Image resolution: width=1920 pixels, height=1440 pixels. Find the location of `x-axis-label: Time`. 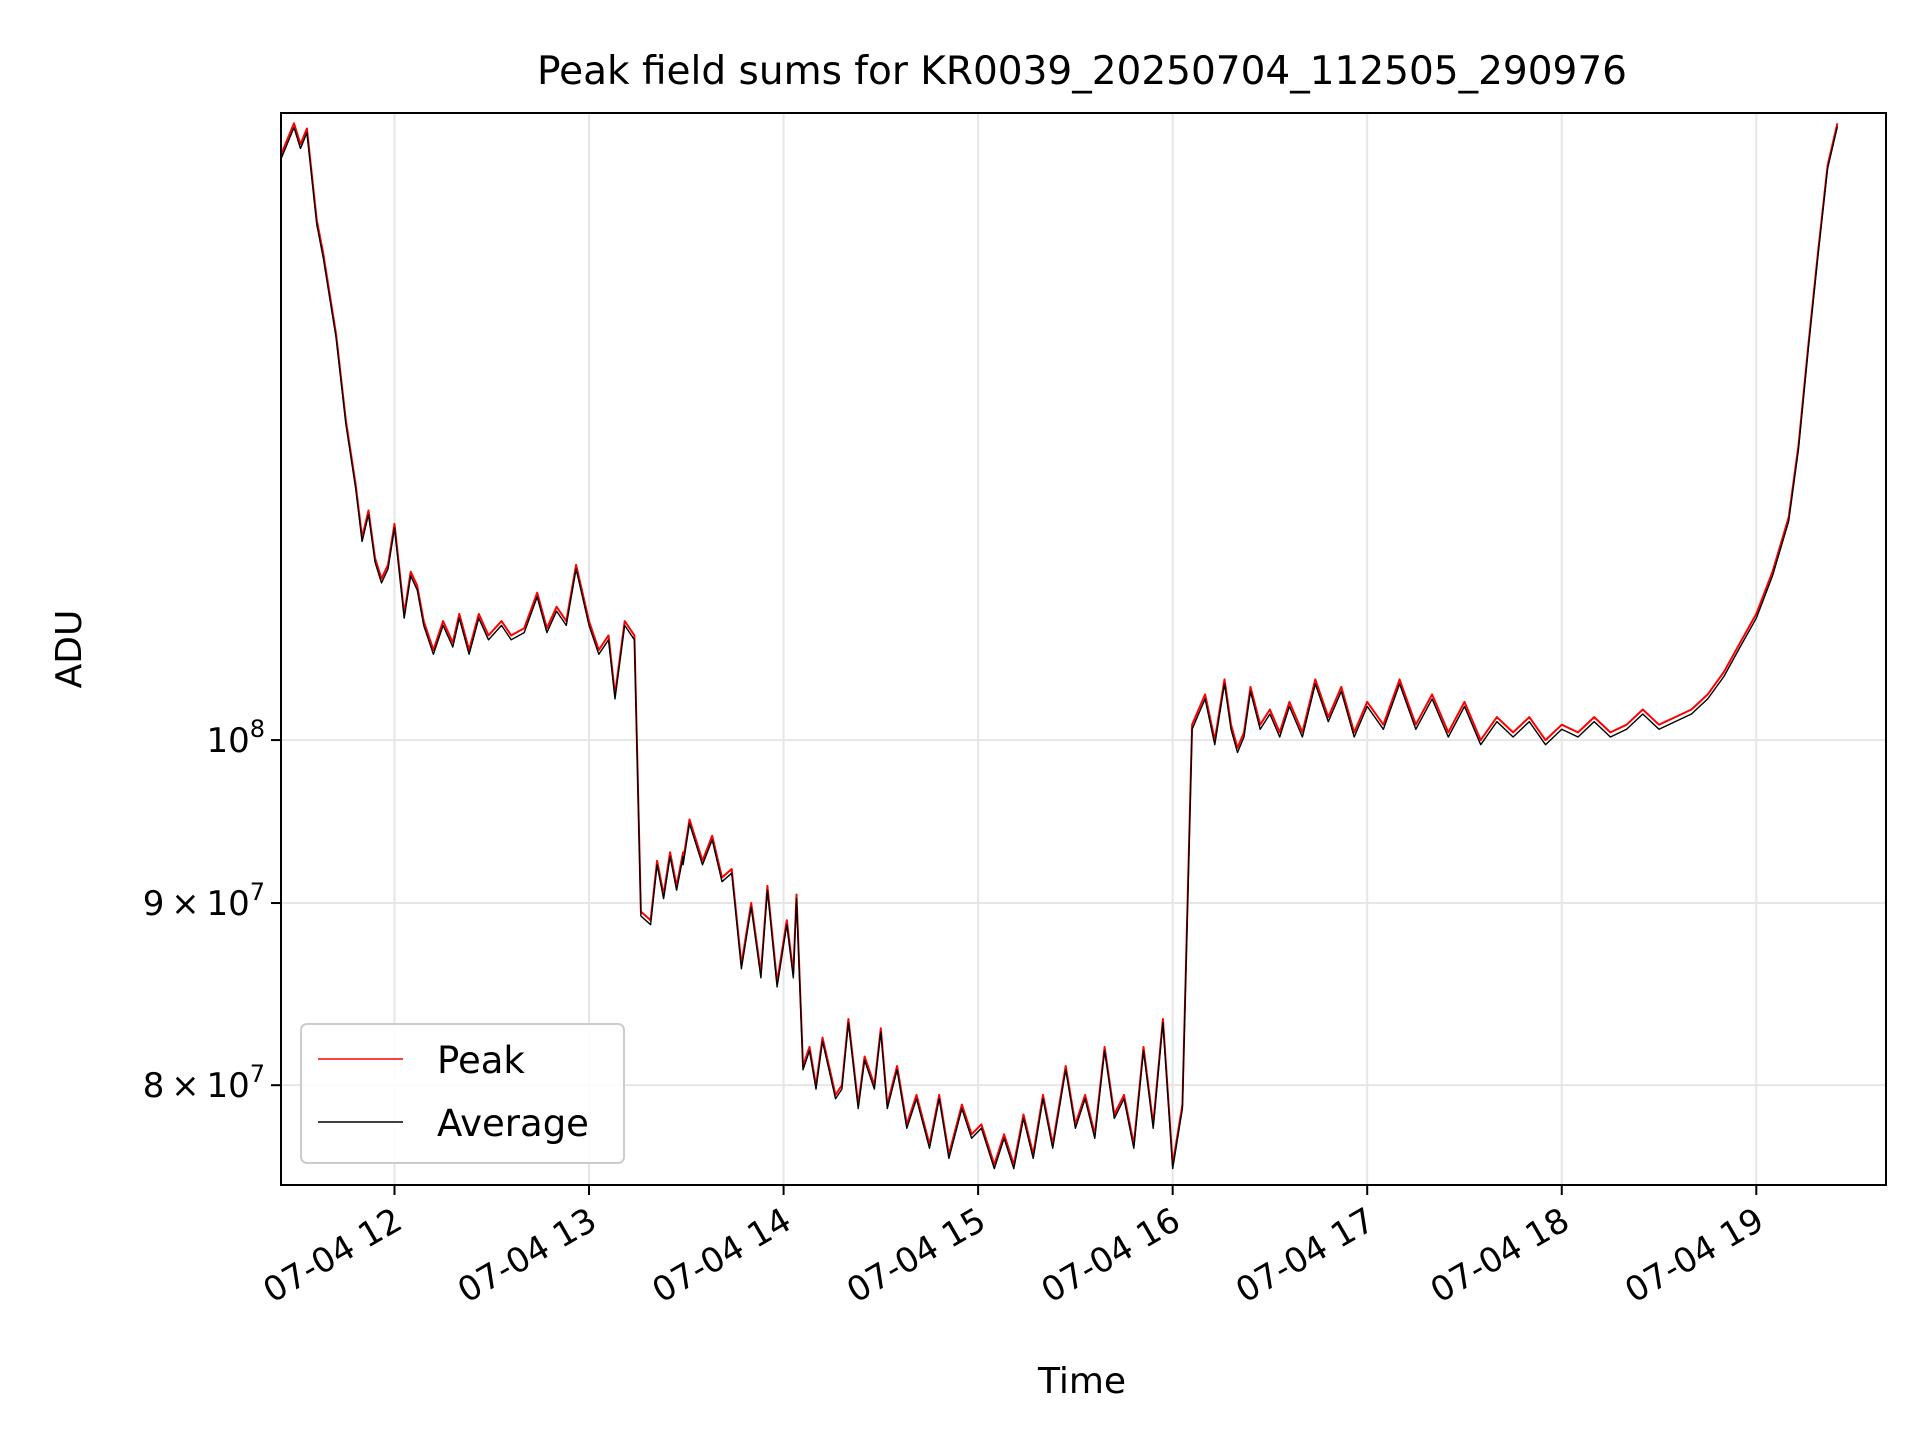

x-axis-label: Time is located at coordinates (1081, 1381).